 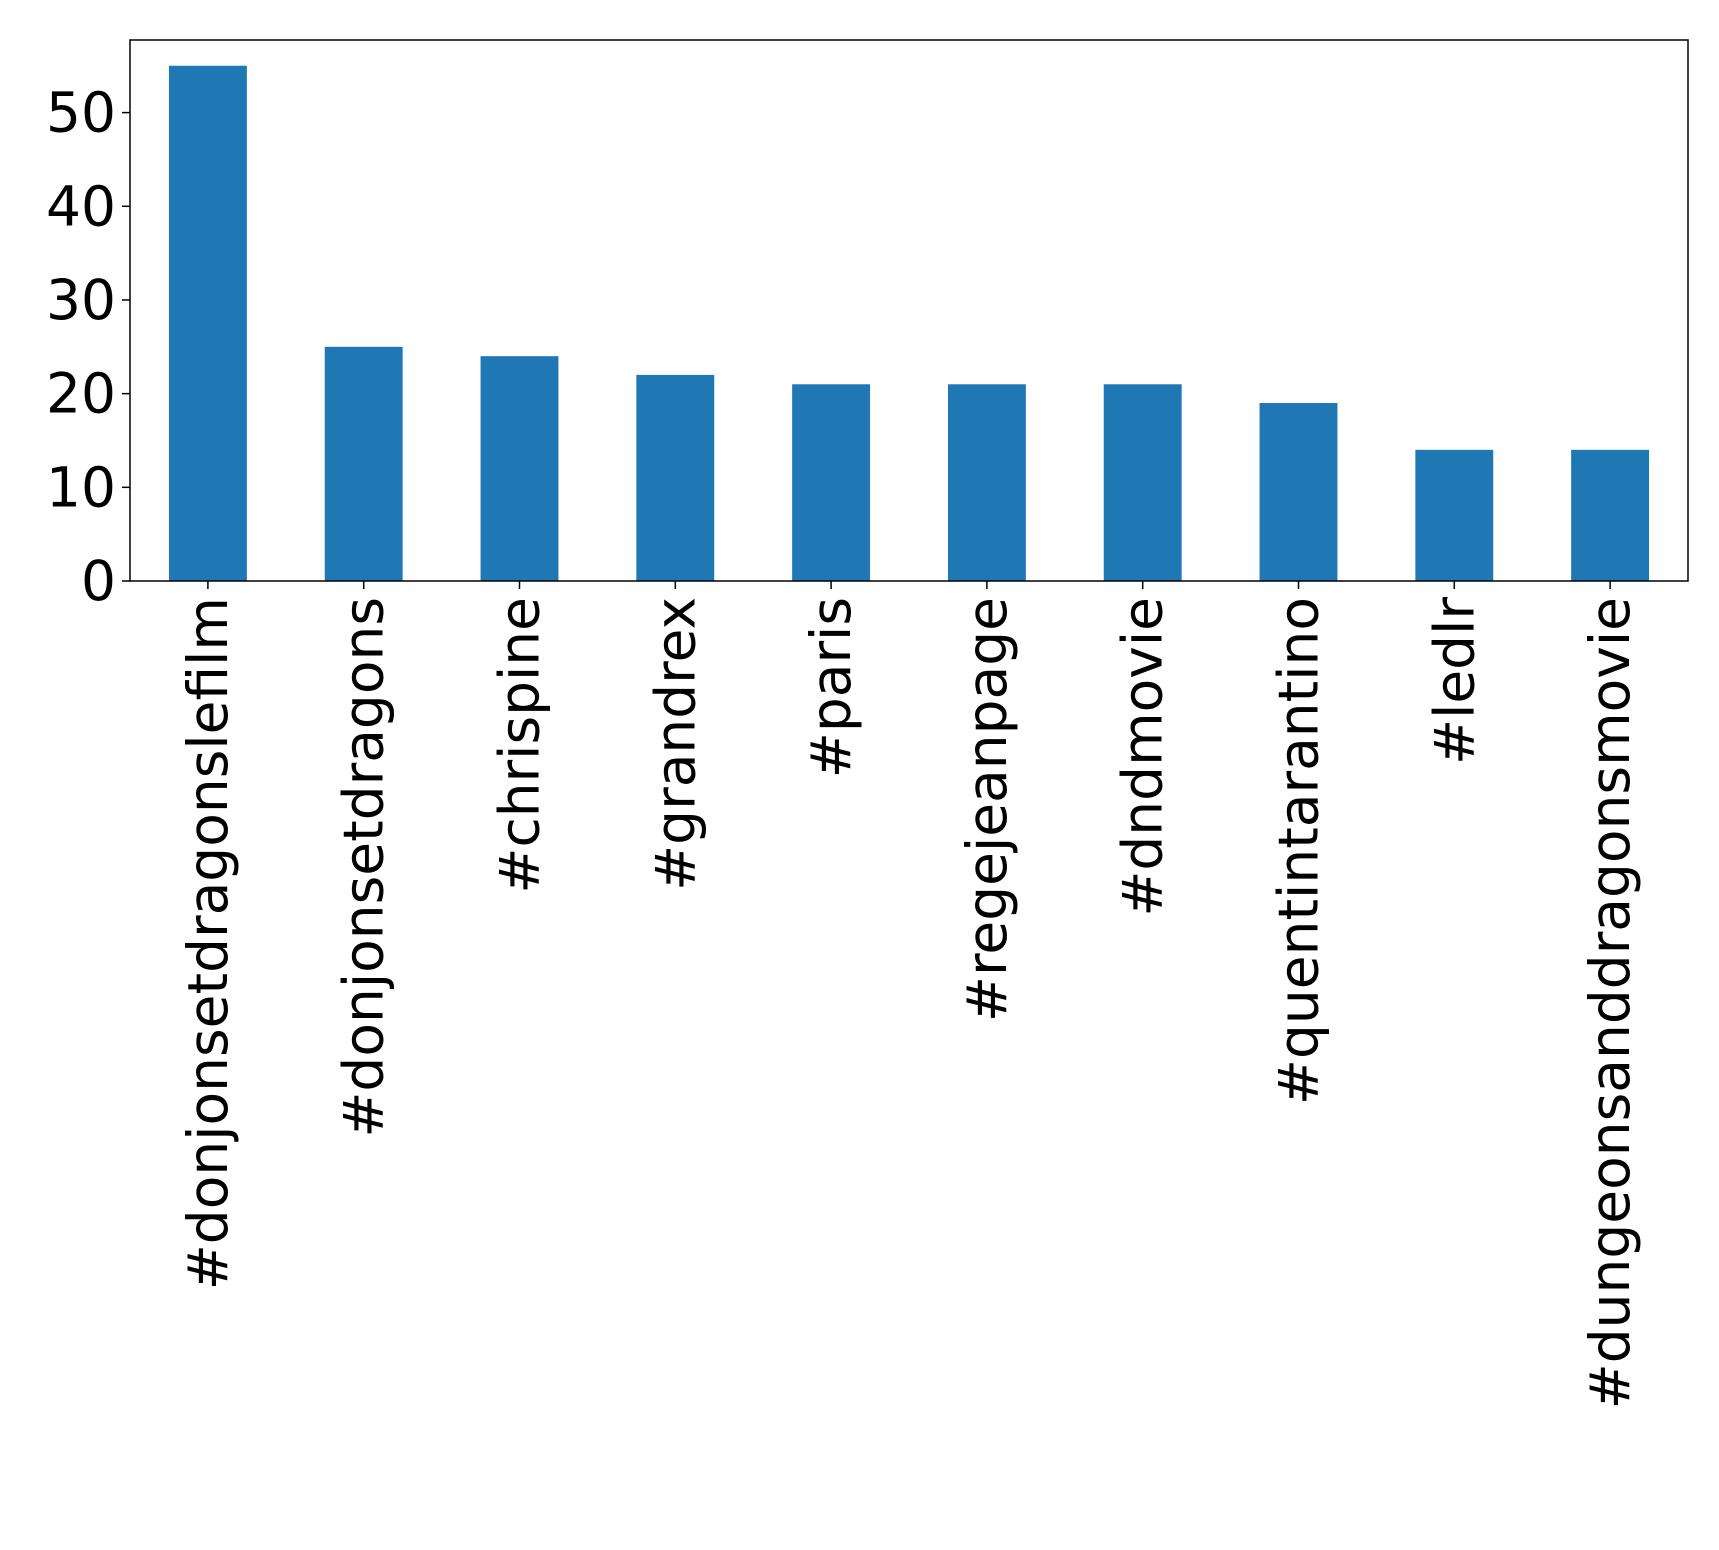 What do you see at coordinates (831, 687) in the screenshot?
I see `x-tick-label: #paris` at bounding box center [831, 687].